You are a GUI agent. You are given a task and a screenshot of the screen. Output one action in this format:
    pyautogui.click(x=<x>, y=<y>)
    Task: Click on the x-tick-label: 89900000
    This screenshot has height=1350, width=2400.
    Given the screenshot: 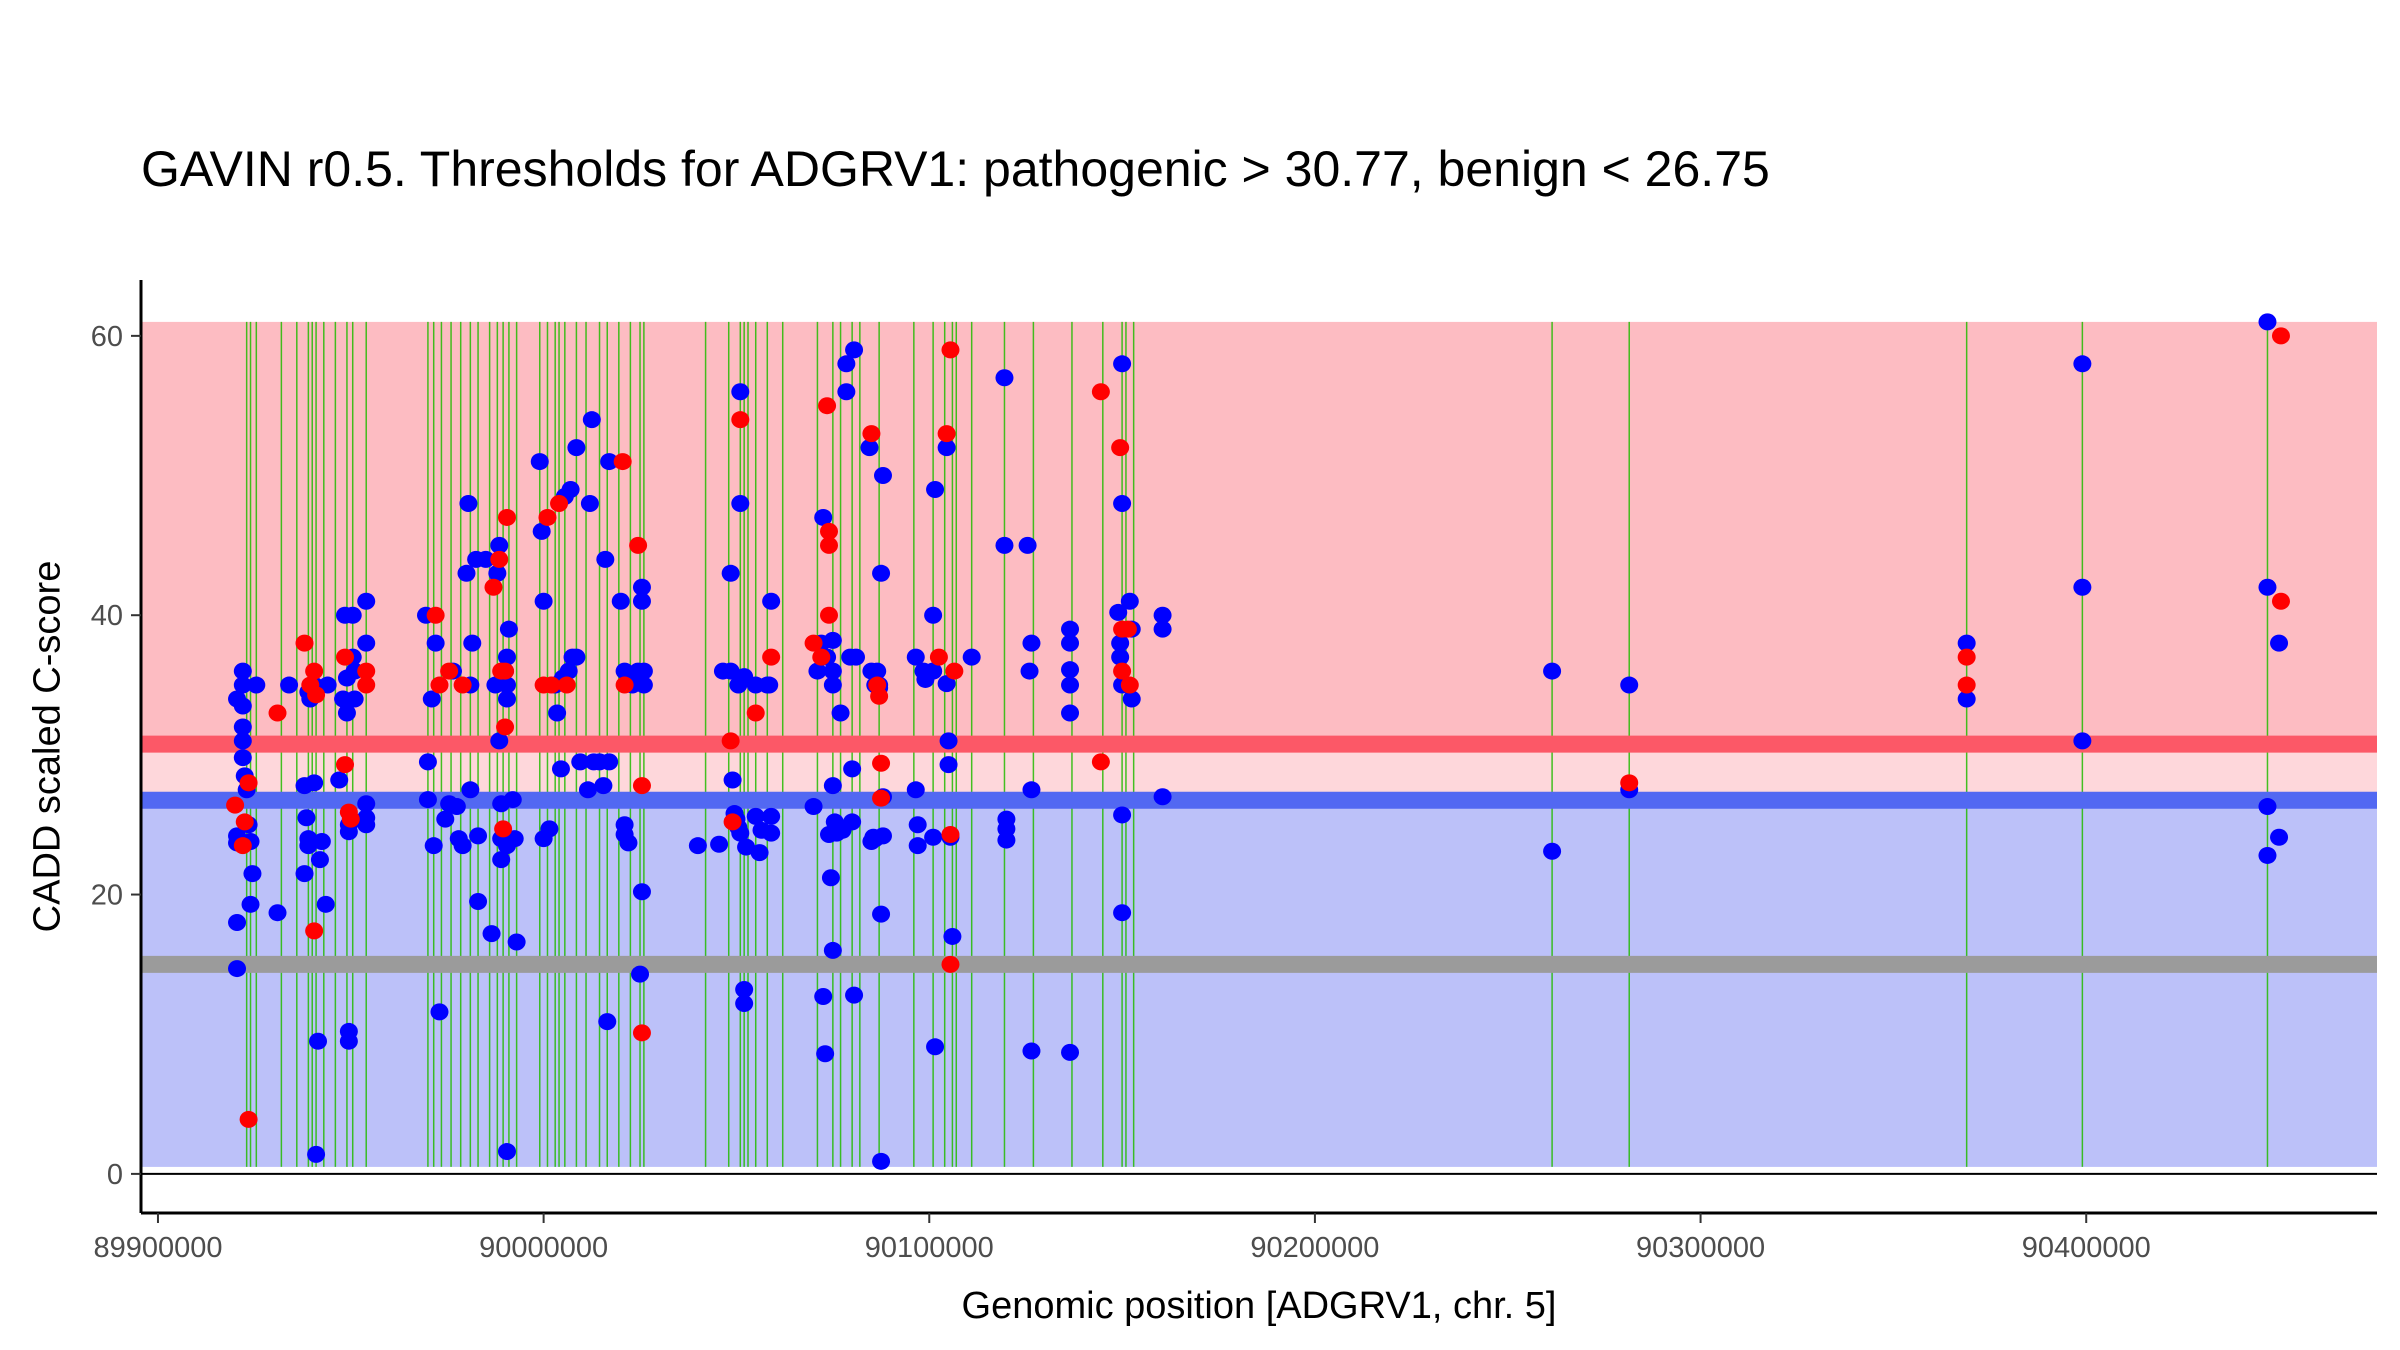 What is the action you would take?
    pyautogui.click(x=157, y=1248)
    